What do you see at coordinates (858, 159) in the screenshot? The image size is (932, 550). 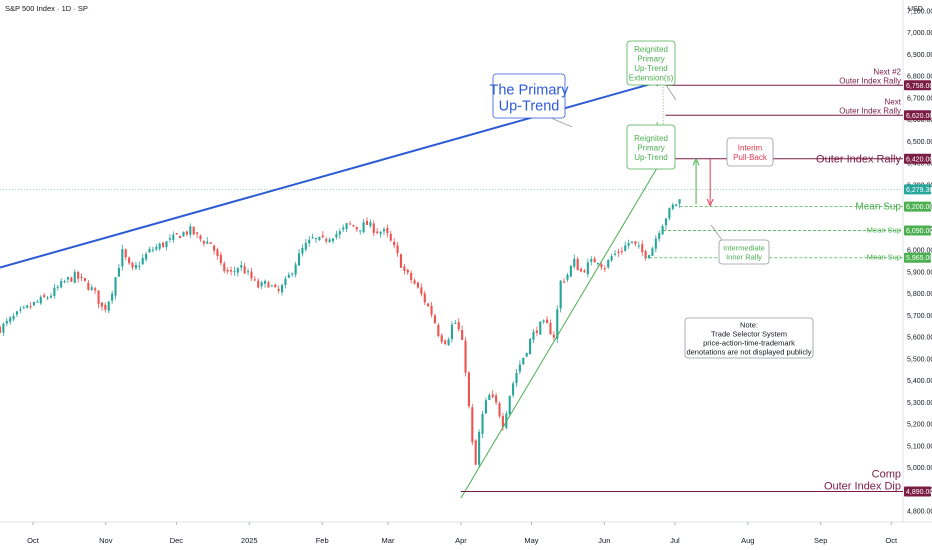 I see `level-label: Outer Index Rally` at bounding box center [858, 159].